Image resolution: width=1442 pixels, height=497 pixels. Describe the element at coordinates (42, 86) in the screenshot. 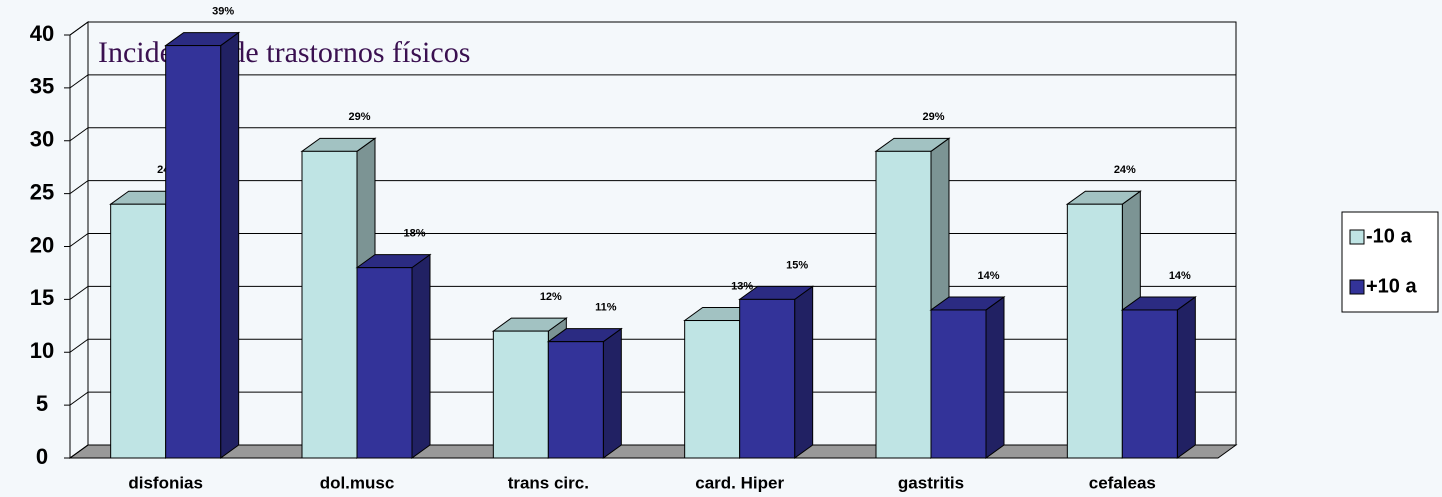

I see `y-tick-label: 35` at that location.